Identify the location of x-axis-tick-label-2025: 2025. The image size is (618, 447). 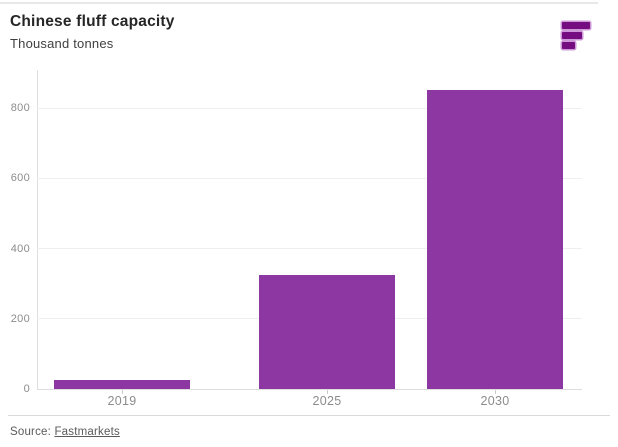
(327, 401).